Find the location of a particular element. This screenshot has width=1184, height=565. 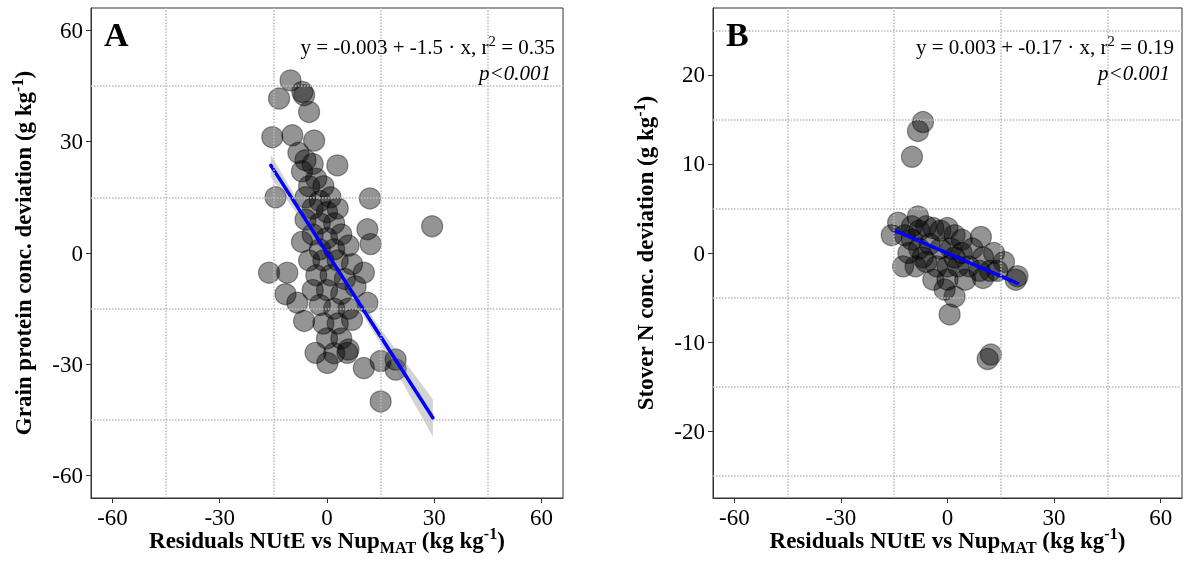

y-tick-label: 10 is located at coordinates (693, 164).